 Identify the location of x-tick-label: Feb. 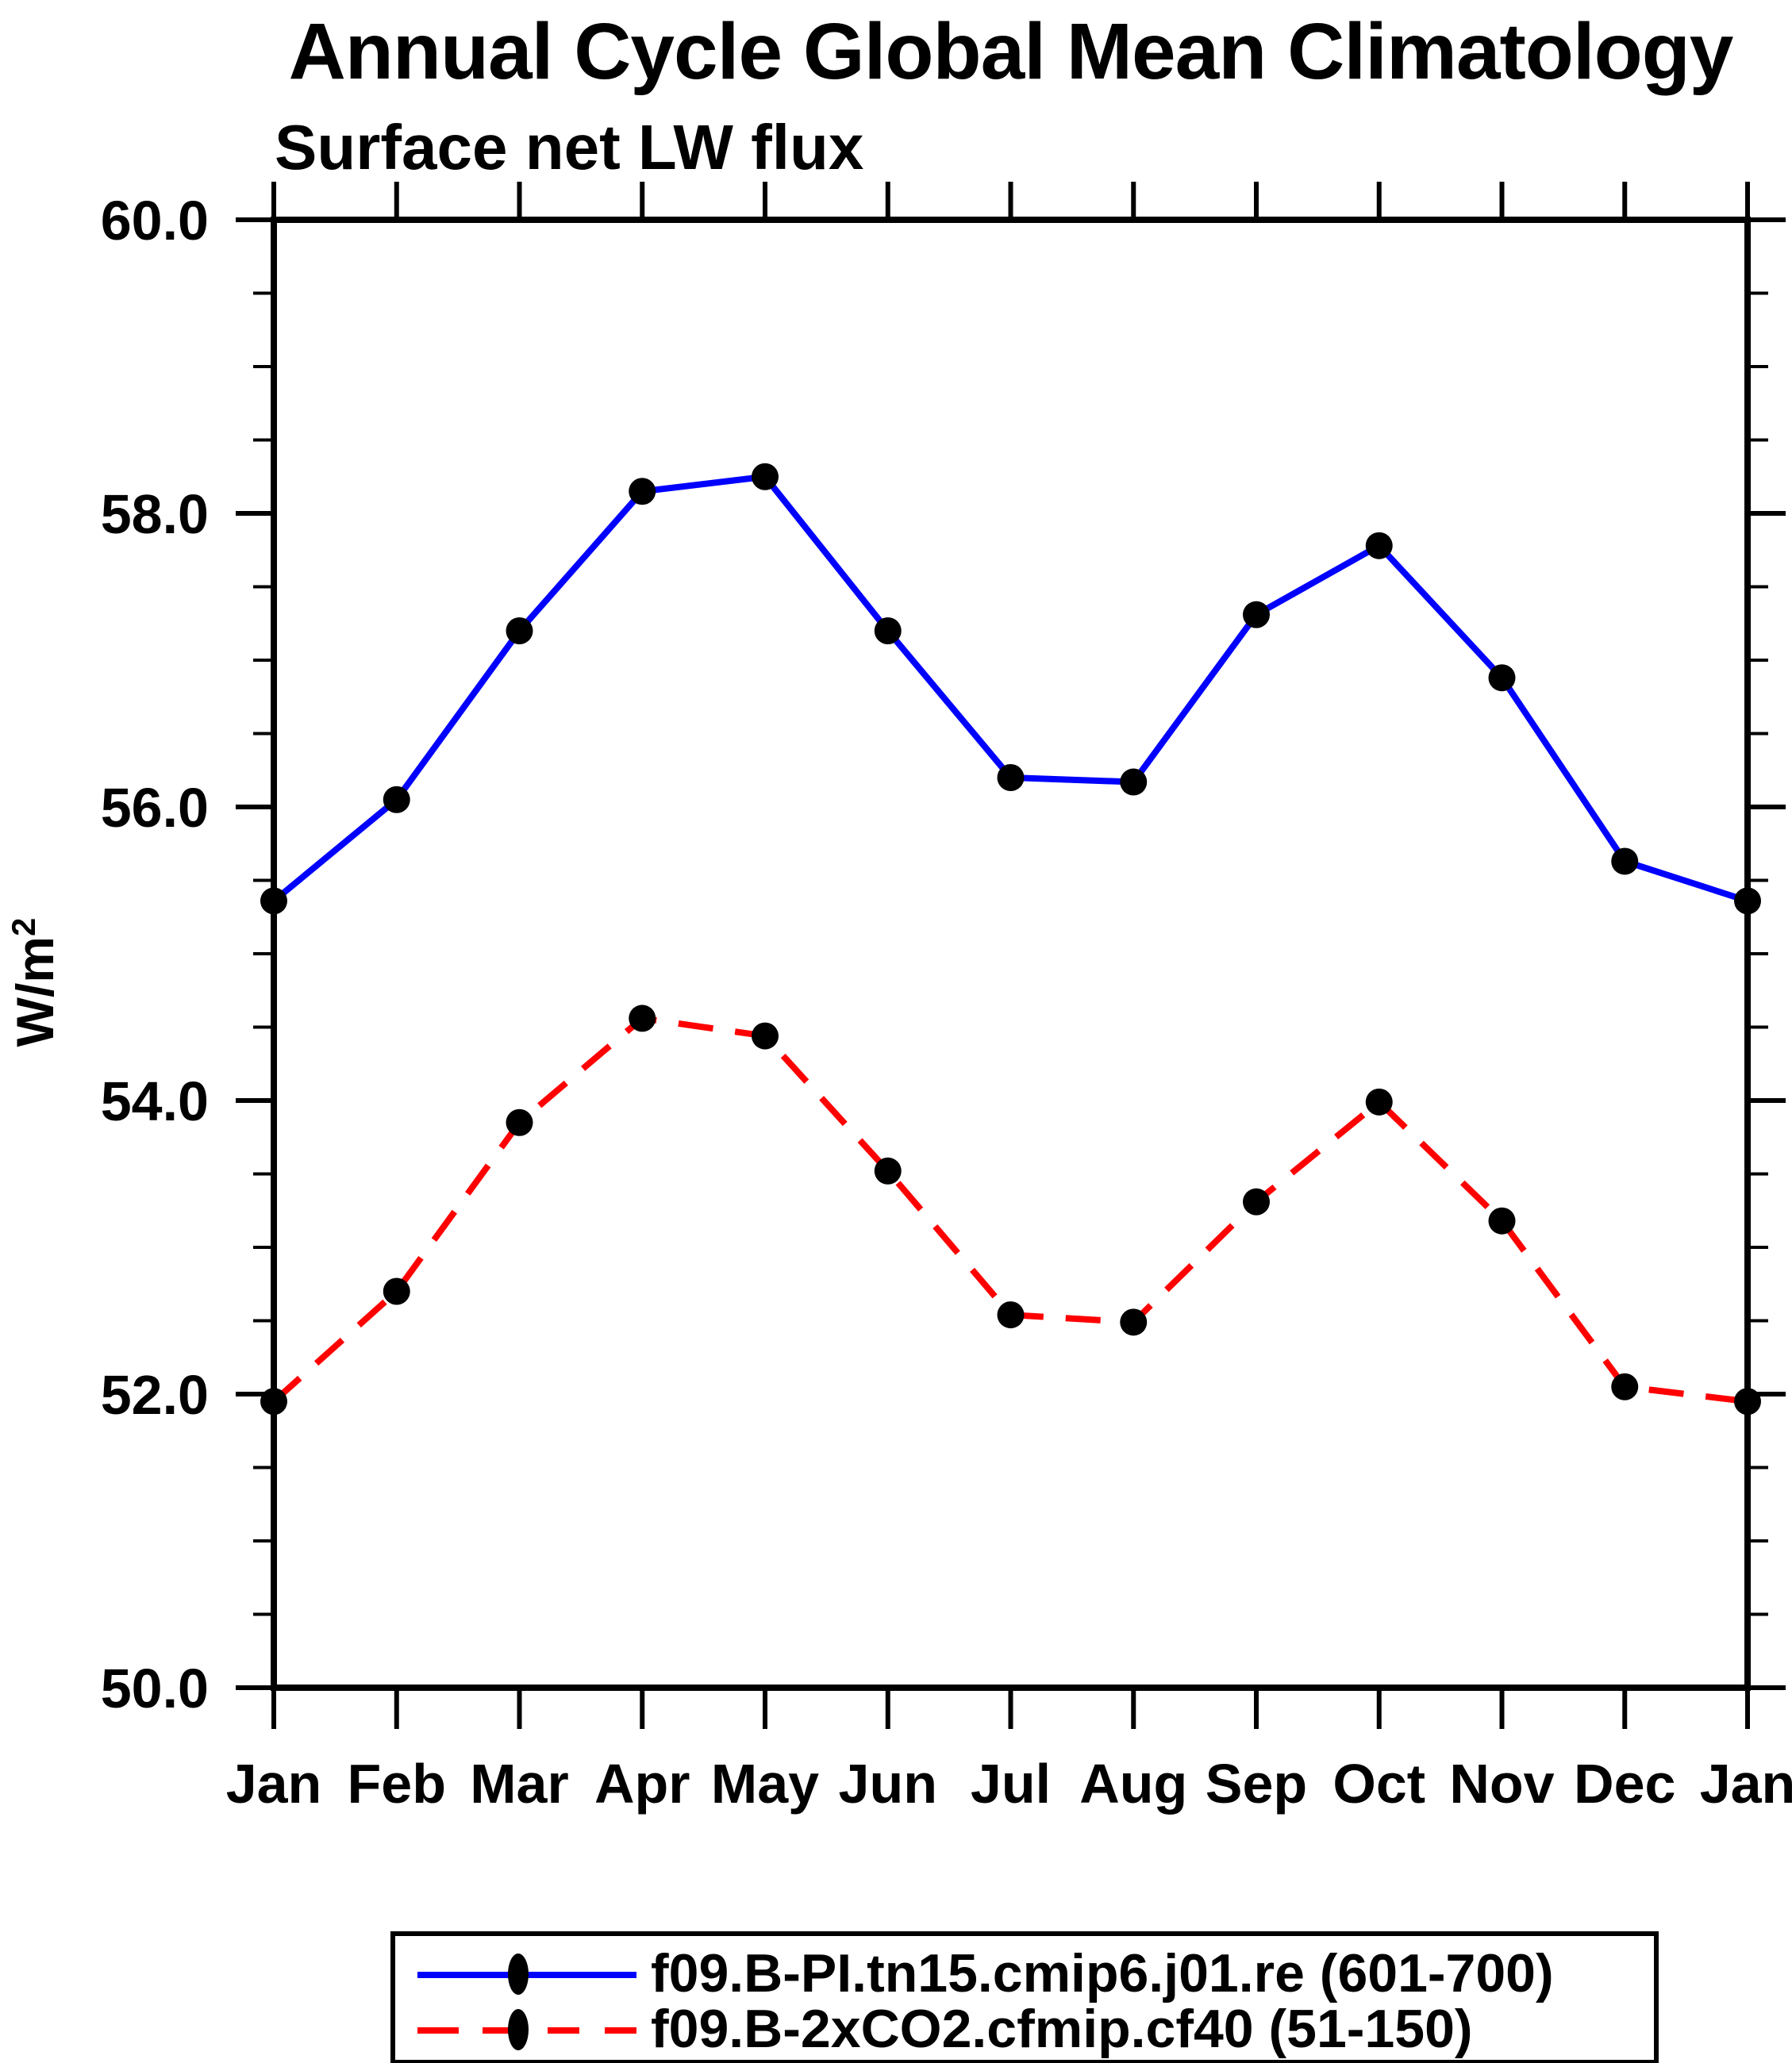
(397, 1784).